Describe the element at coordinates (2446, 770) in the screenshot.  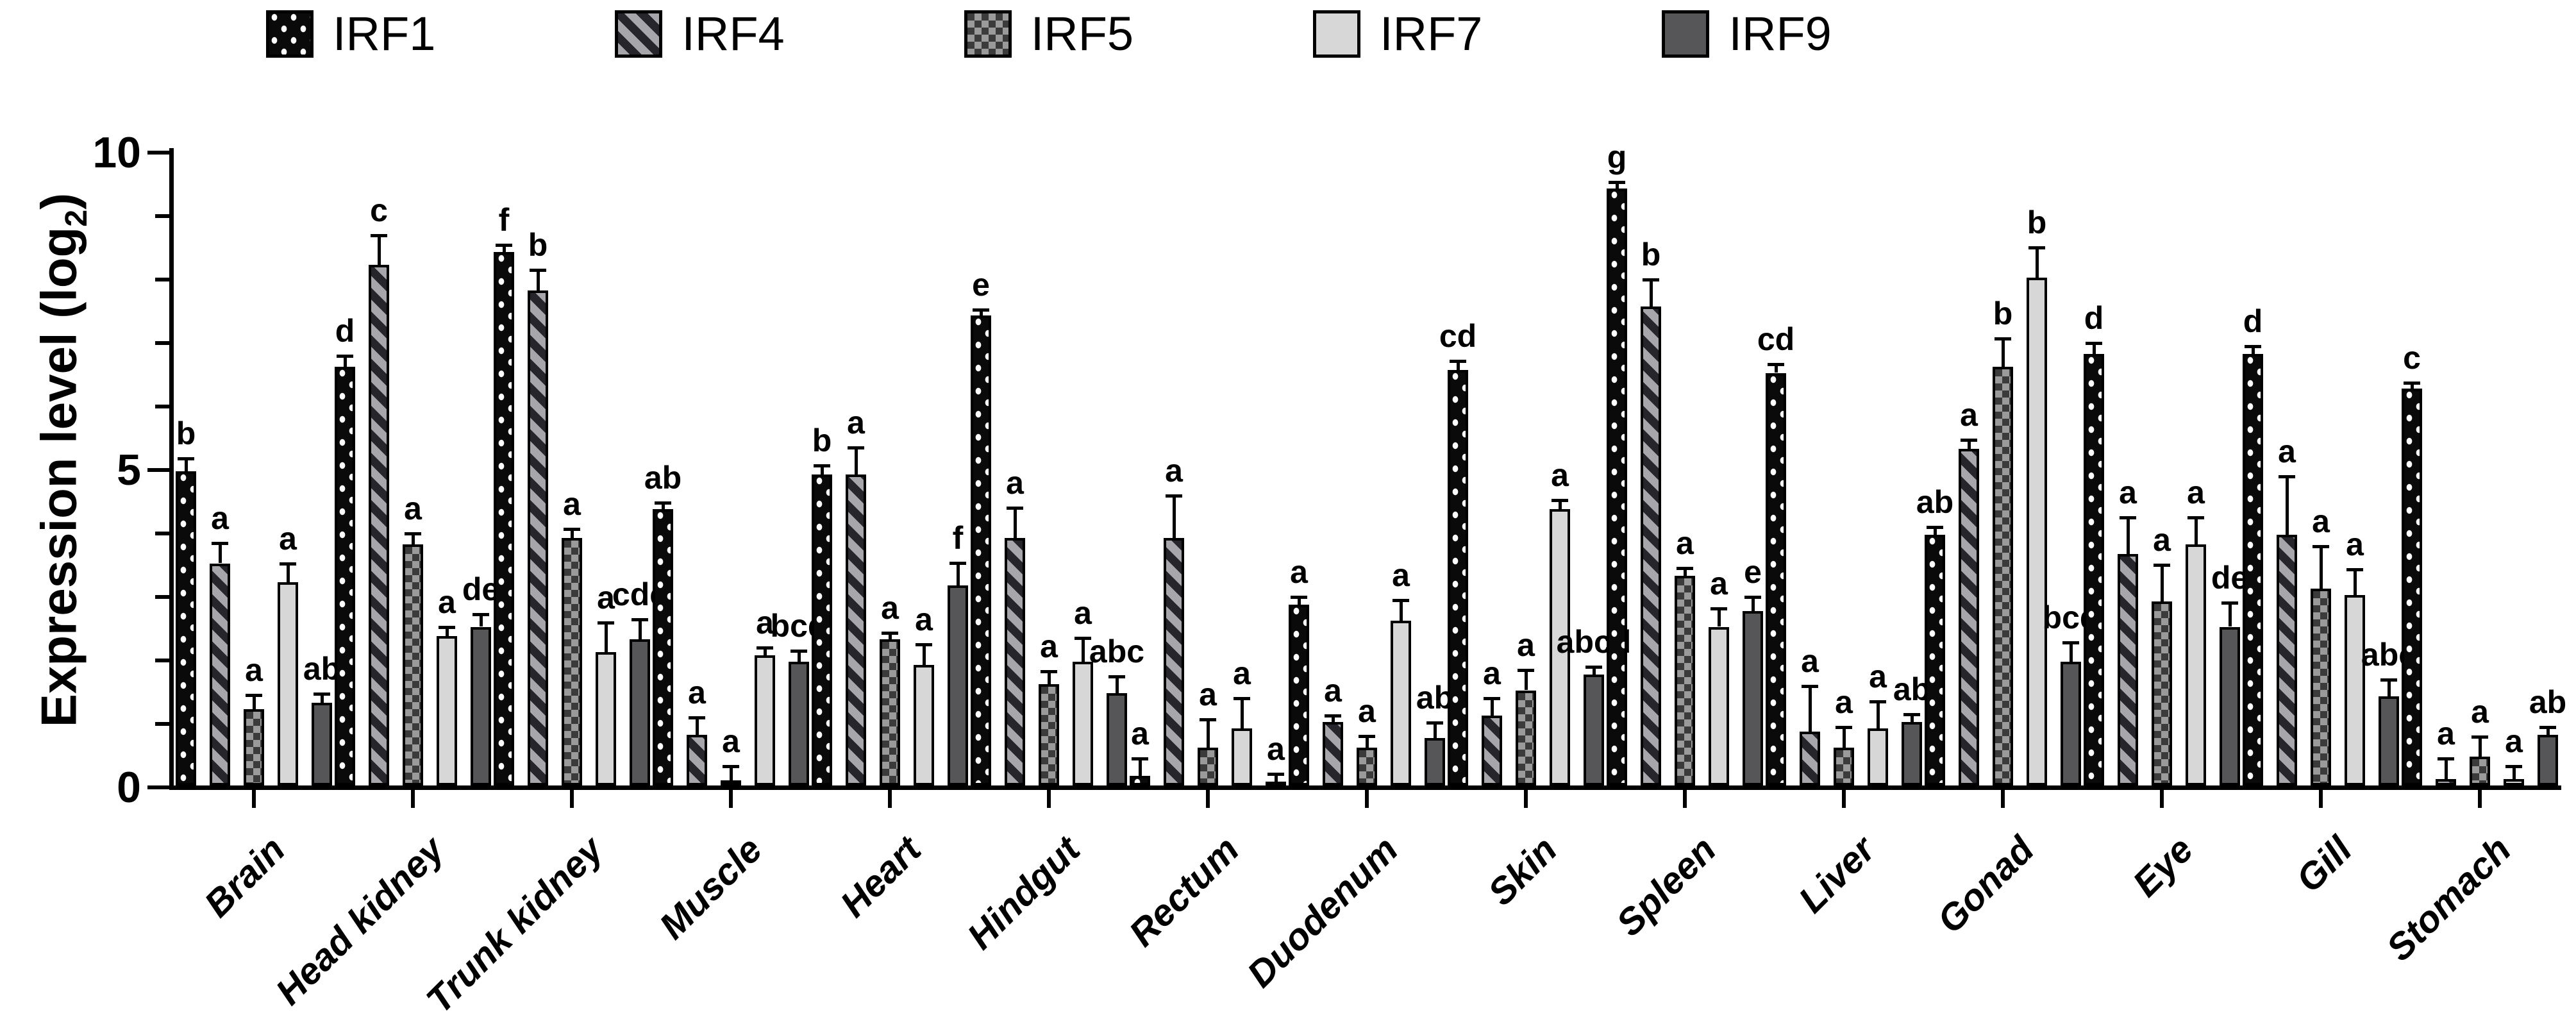
I see `error-bar-irf4-stomach` at that location.